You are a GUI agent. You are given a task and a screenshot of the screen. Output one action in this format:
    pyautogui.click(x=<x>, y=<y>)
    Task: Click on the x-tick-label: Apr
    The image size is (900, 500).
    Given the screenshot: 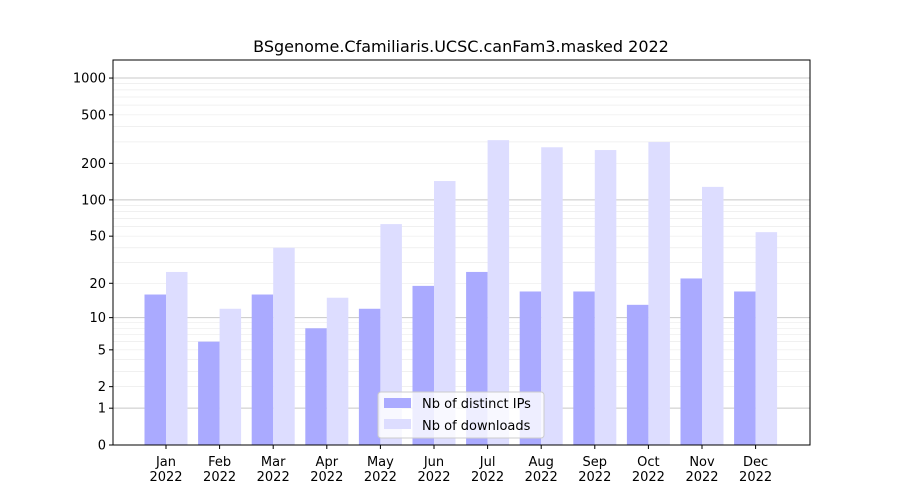 What is the action you would take?
    pyautogui.click(x=327, y=462)
    